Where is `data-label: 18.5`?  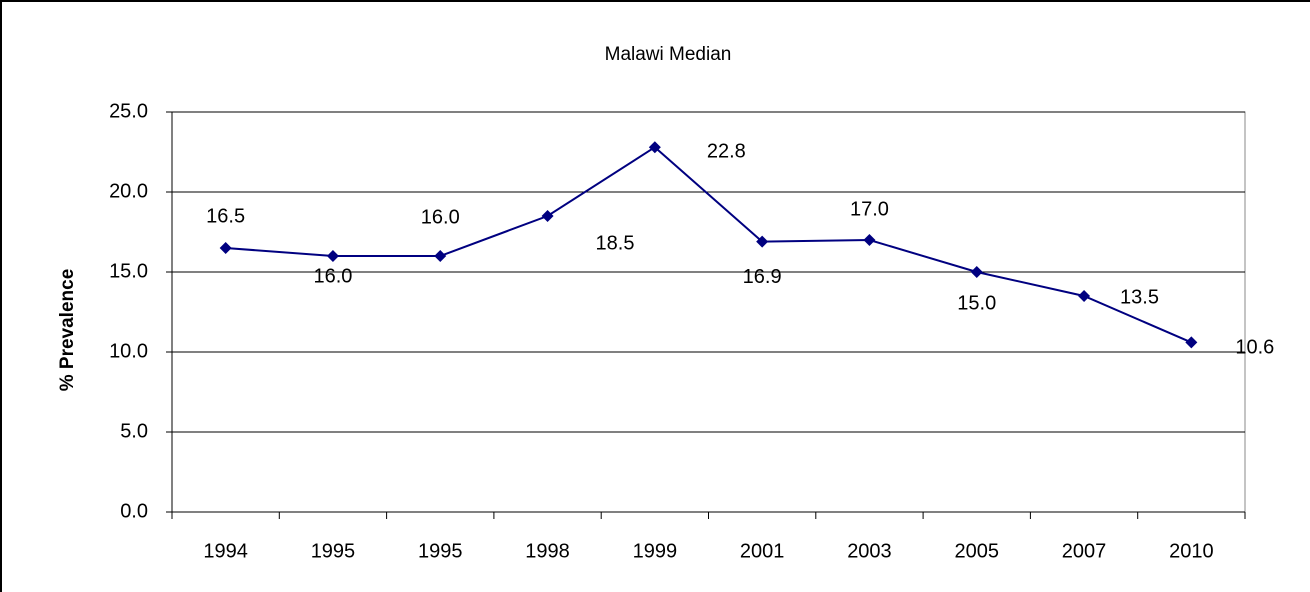 data-label: 18.5 is located at coordinates (615, 243).